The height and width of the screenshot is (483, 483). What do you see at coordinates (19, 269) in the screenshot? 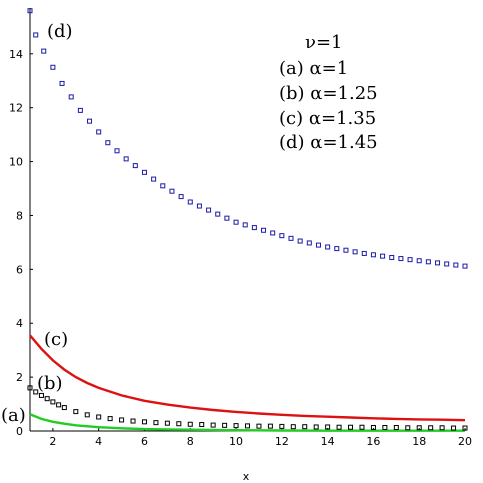
I see `y-tick-label: 6` at bounding box center [19, 269].